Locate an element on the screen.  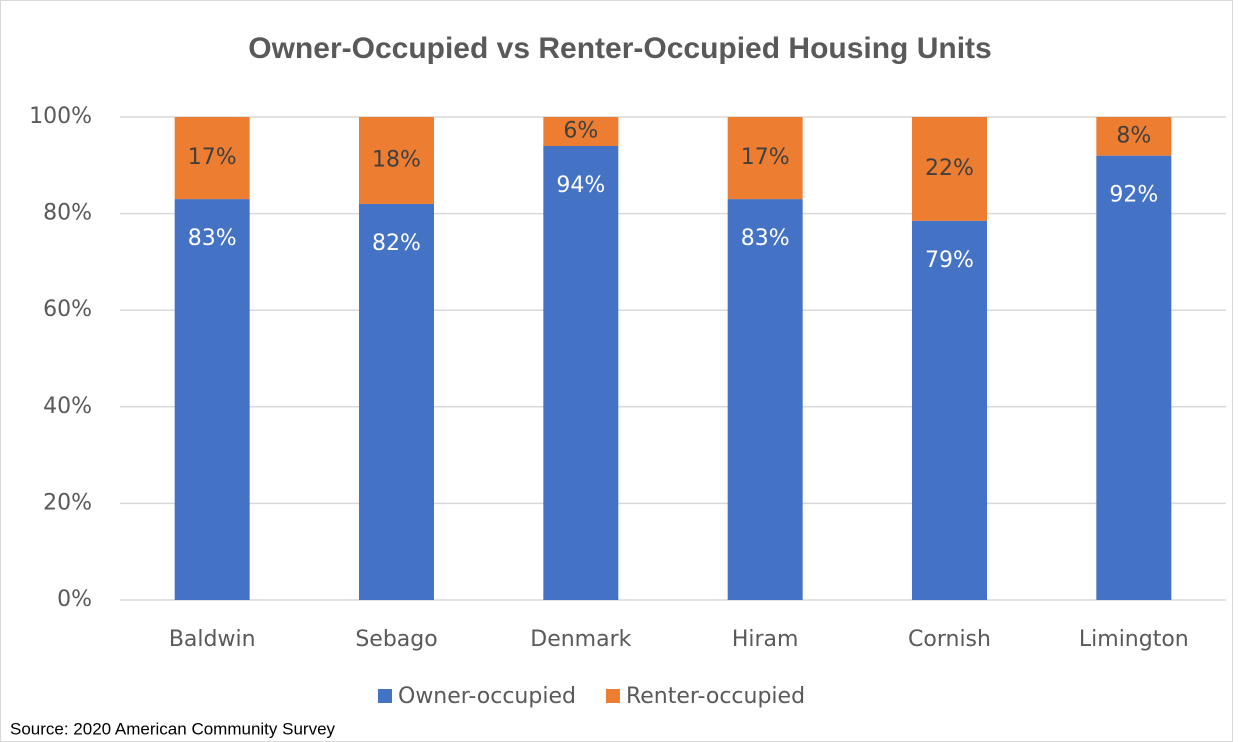
data-label: 94% is located at coordinates (580, 185).